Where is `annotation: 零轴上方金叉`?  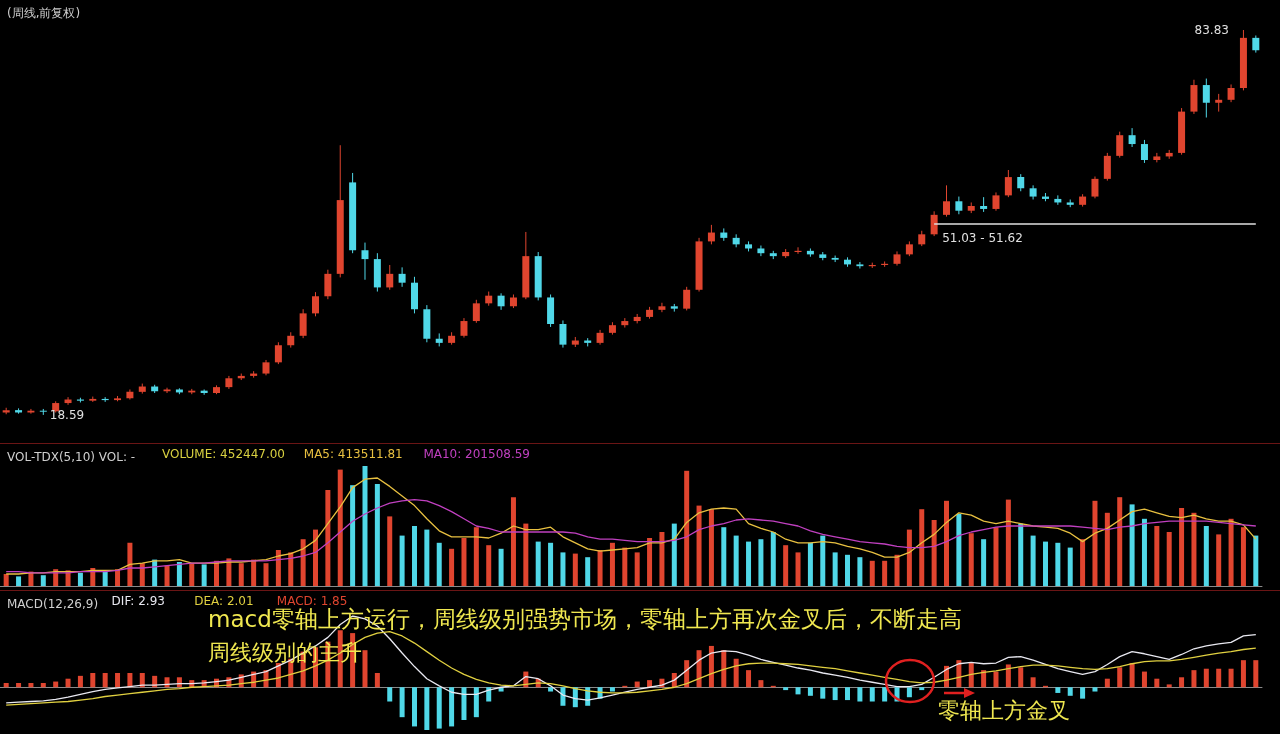 annotation: 零轴上方金叉 is located at coordinates (1004, 710).